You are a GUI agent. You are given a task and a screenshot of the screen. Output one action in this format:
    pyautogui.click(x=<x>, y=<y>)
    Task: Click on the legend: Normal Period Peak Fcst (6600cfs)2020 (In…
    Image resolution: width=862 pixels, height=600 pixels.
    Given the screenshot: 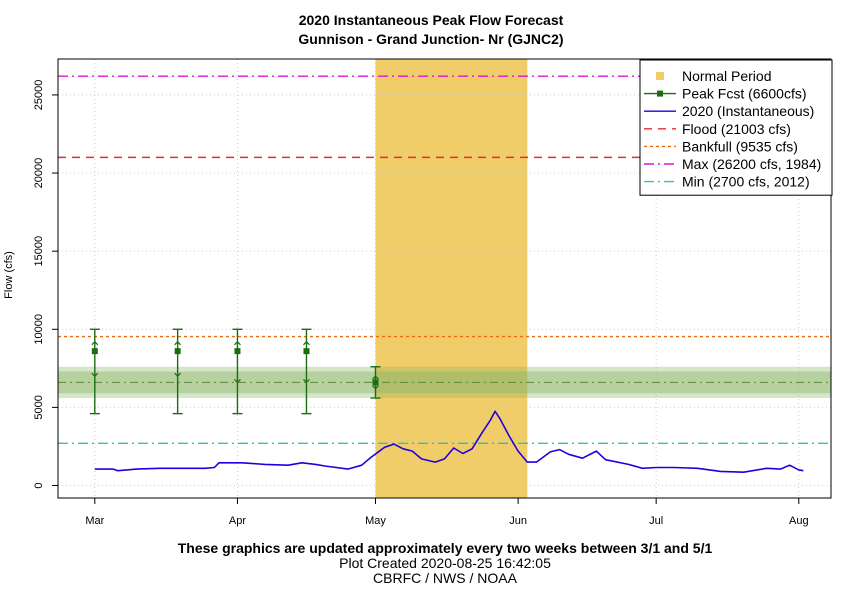 What is the action you would take?
    pyautogui.click(x=736, y=127)
    